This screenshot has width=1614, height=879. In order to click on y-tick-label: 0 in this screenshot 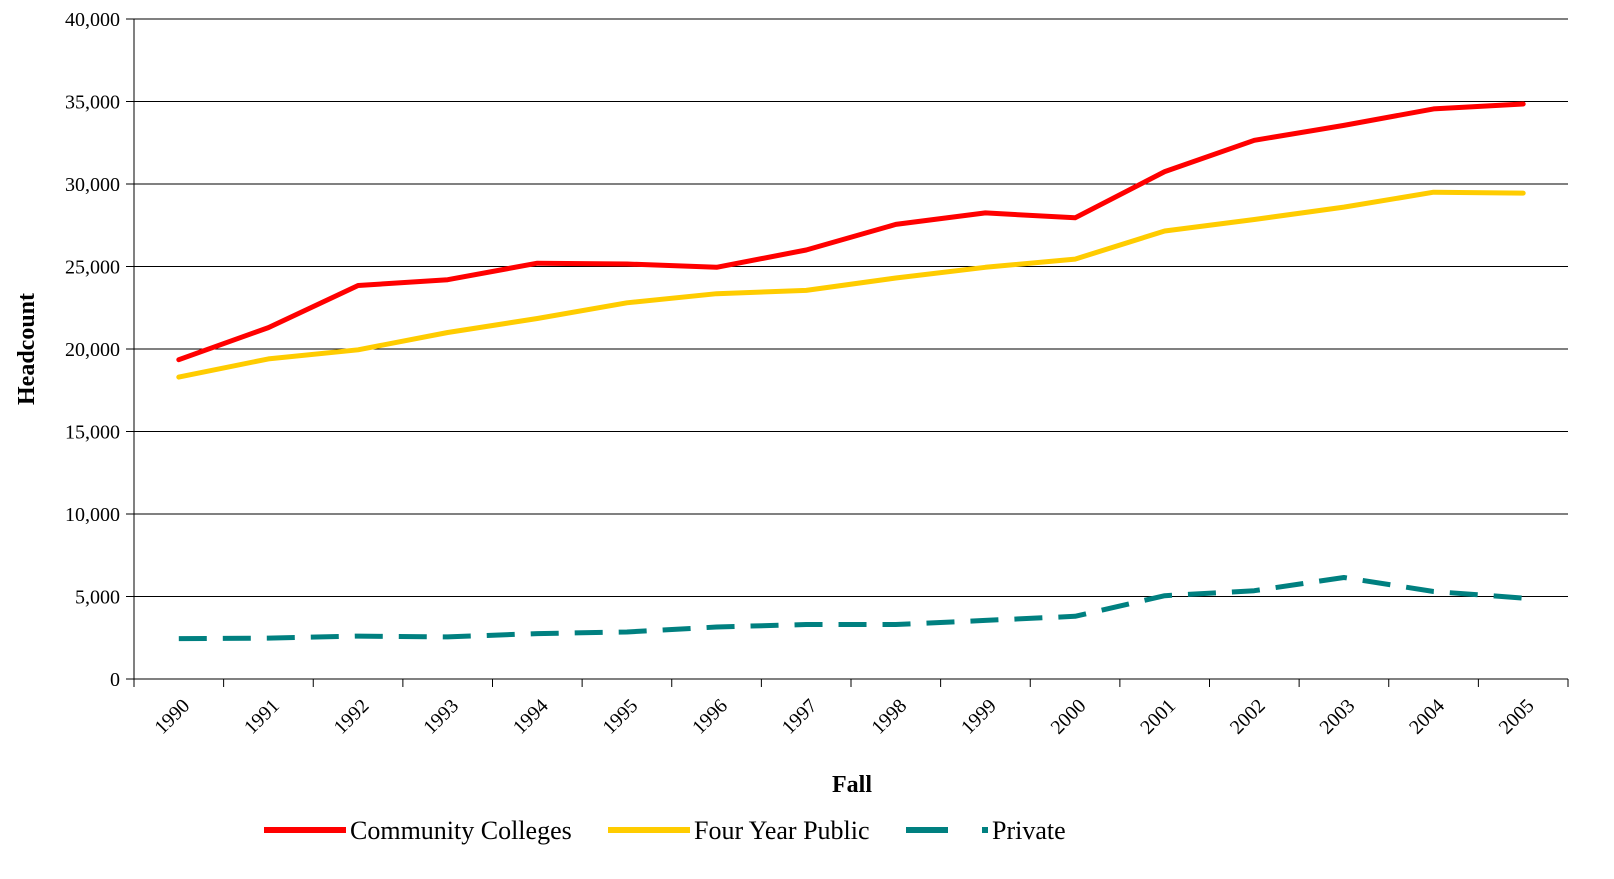, I will do `click(115, 680)`.